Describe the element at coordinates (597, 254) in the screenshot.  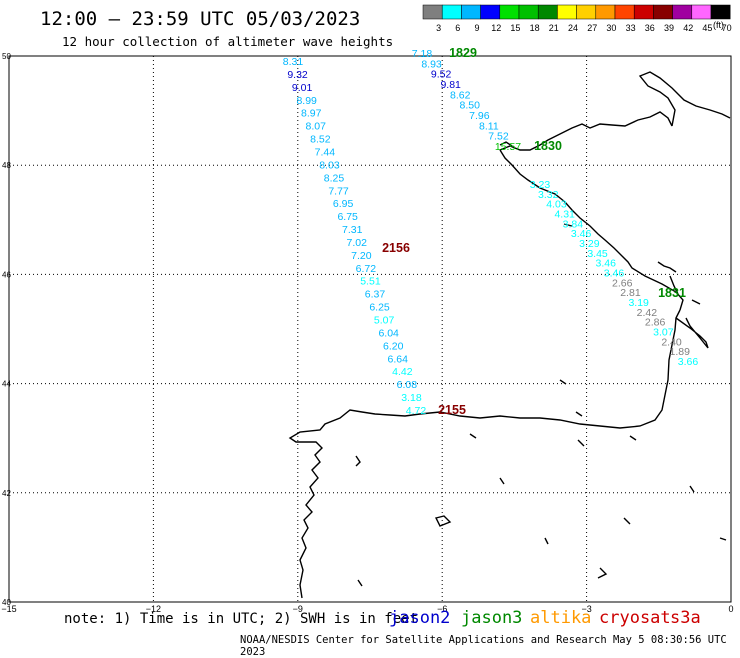
I see `wave-height-value: 3.45` at that location.